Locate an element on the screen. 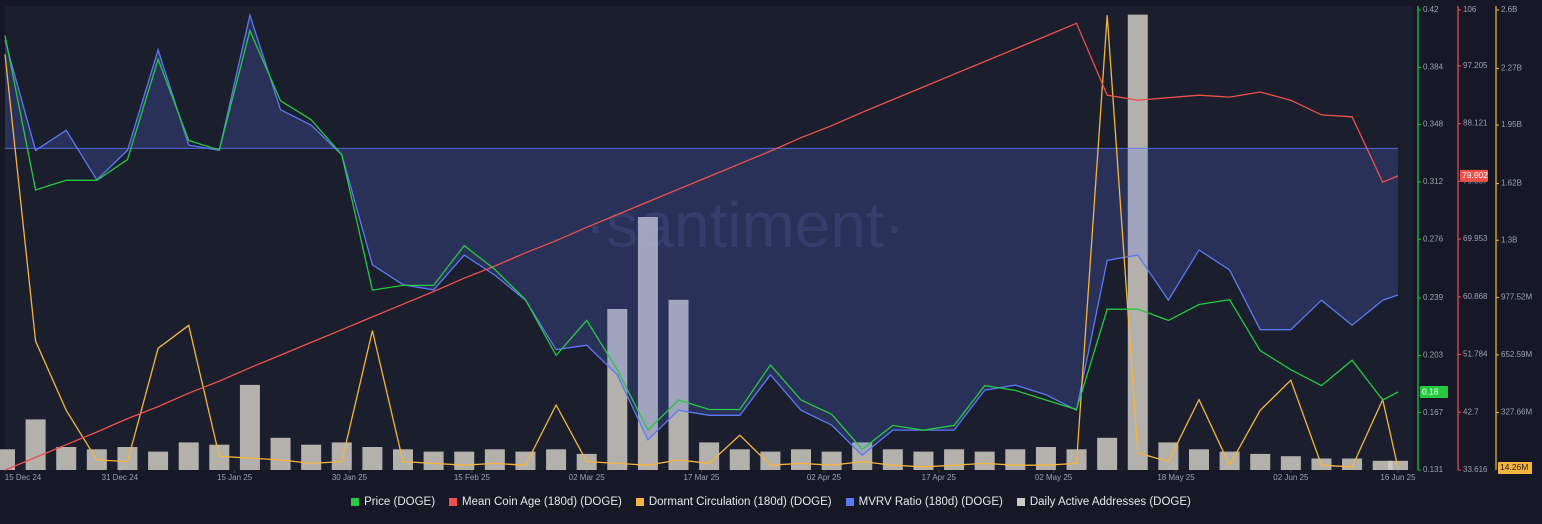 This screenshot has height=524, width=1542. value-tag-label: 0.18 is located at coordinates (1430, 391).